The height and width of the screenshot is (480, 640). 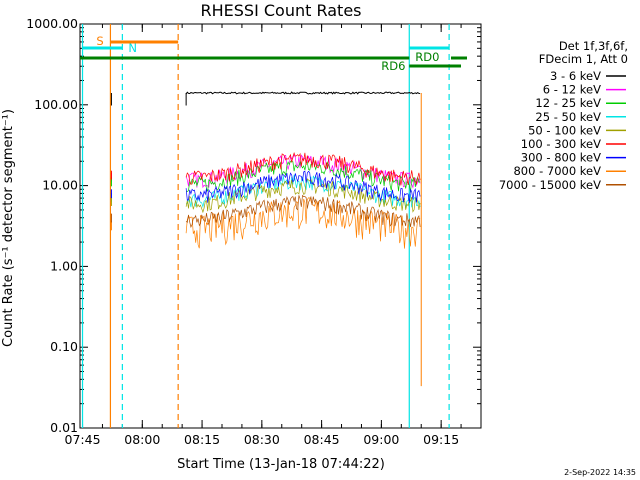 What do you see at coordinates (322, 439) in the screenshot?
I see `x-tick-label: 08:45` at bounding box center [322, 439].